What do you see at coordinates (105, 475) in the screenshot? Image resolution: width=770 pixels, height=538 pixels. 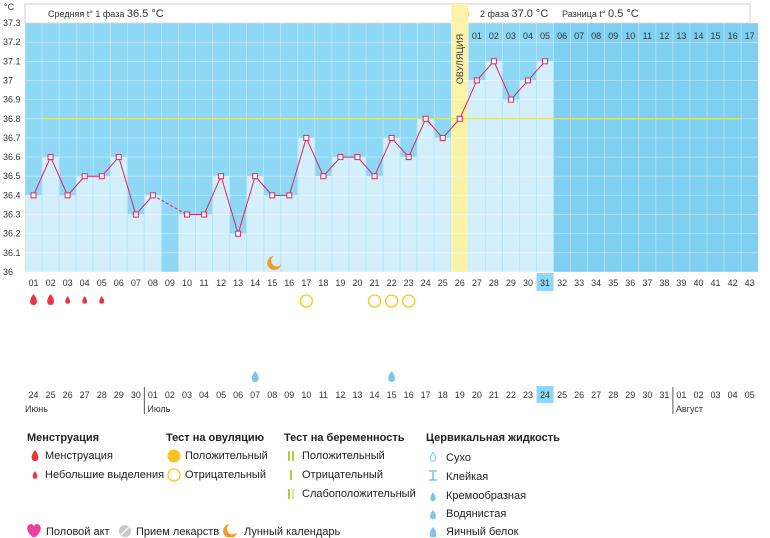 I see `legend-spotting-item: Небольшие выделения` at bounding box center [105, 475].